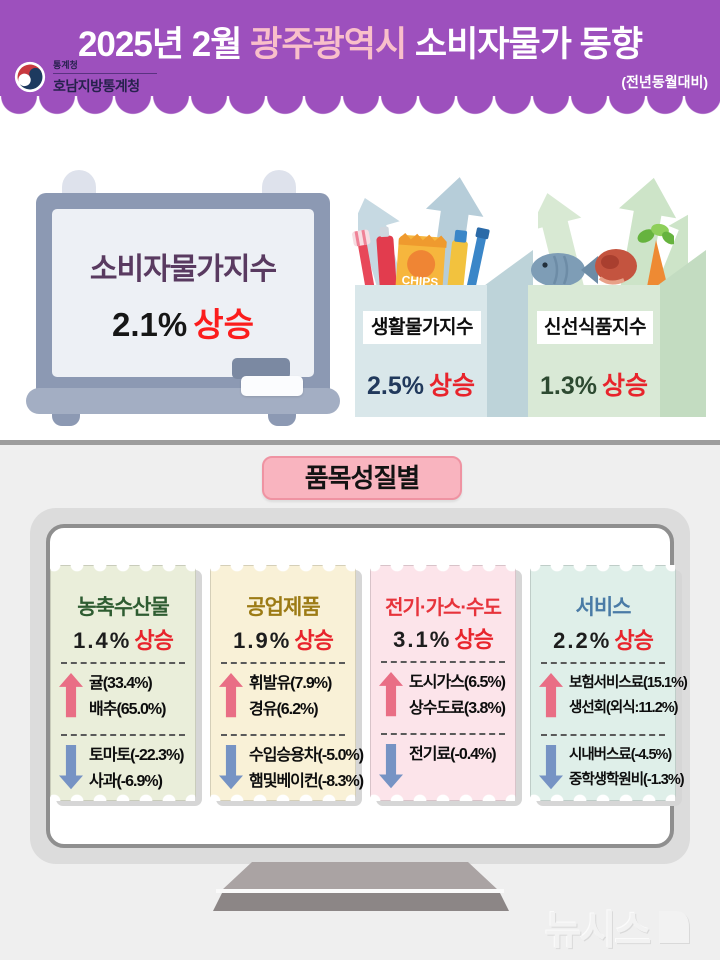  I want to click on item-text: 수입승용차(-5.0%), so click(306, 755).